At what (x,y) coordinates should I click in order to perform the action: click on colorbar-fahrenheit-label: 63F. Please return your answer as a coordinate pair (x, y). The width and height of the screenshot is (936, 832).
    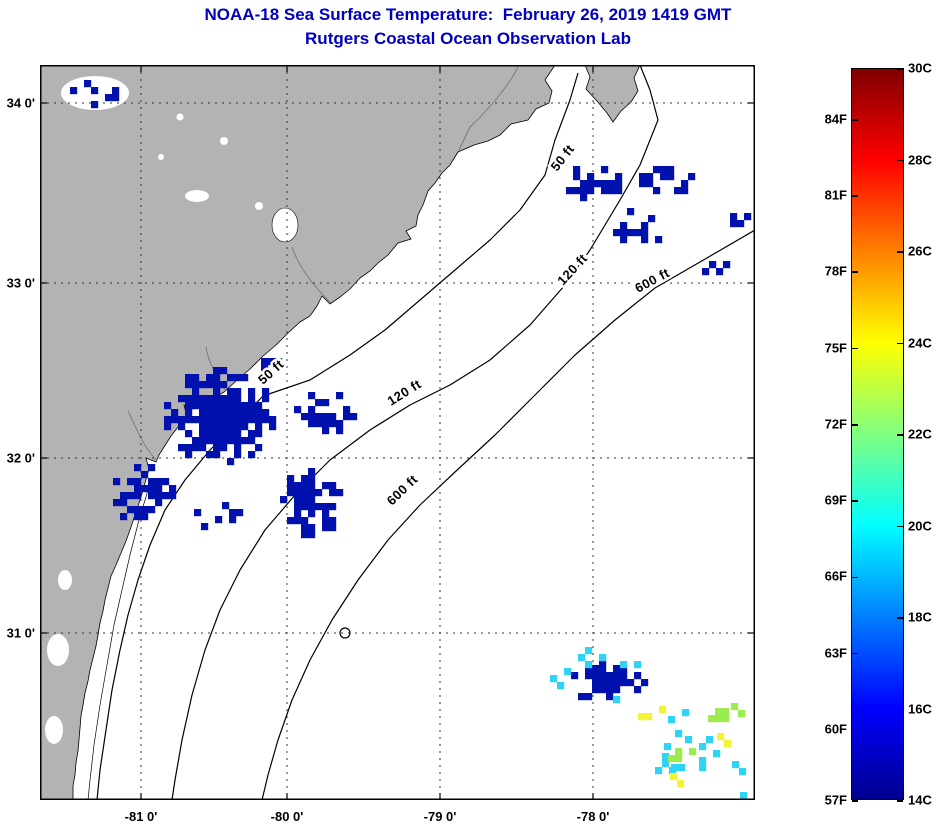
    Looking at the image, I should click on (835, 653).